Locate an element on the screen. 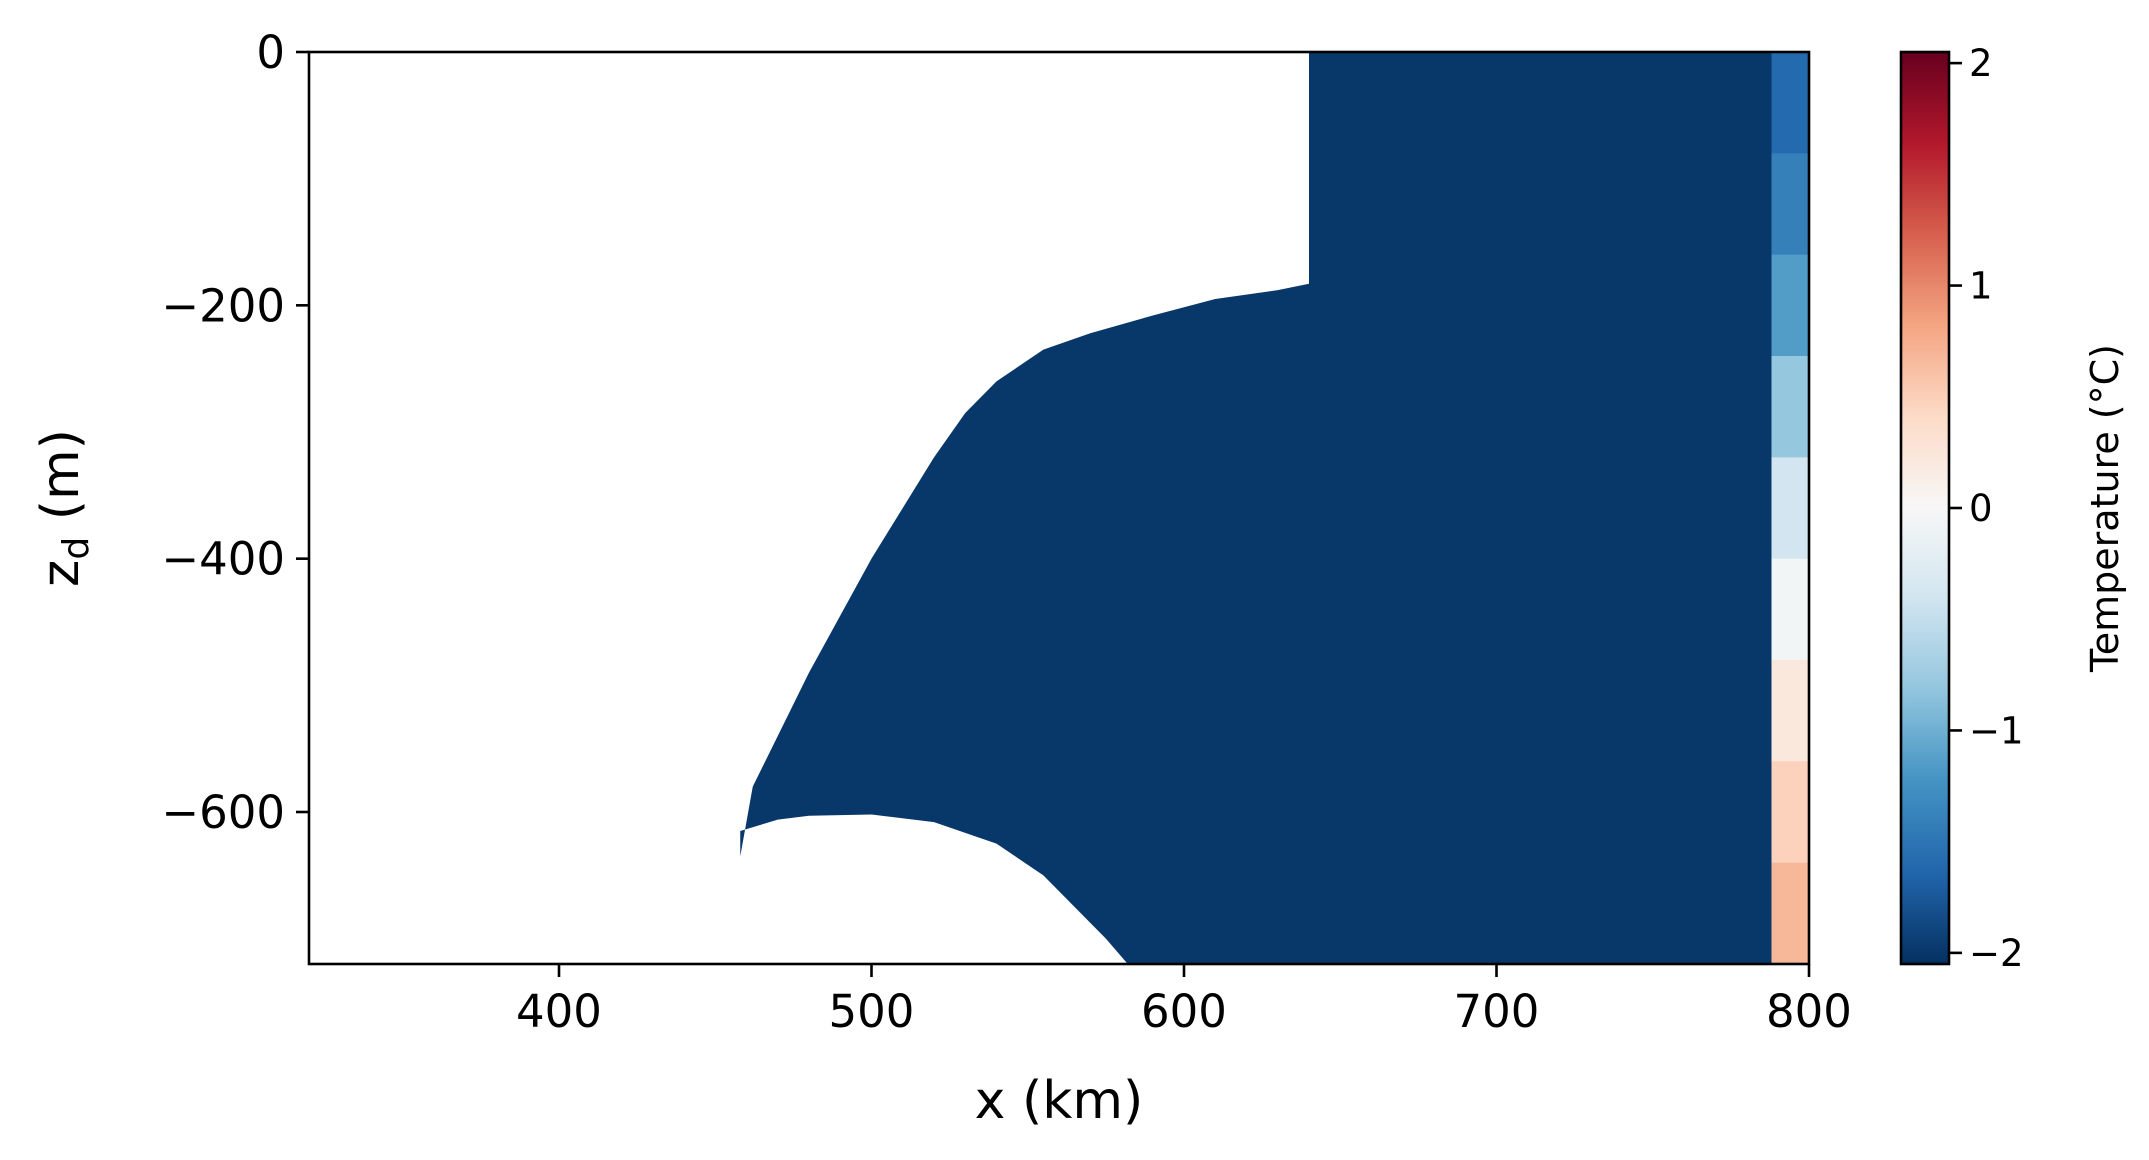 The width and height of the screenshot is (2149, 1160). x-tick-label: 500 is located at coordinates (872, 1011).